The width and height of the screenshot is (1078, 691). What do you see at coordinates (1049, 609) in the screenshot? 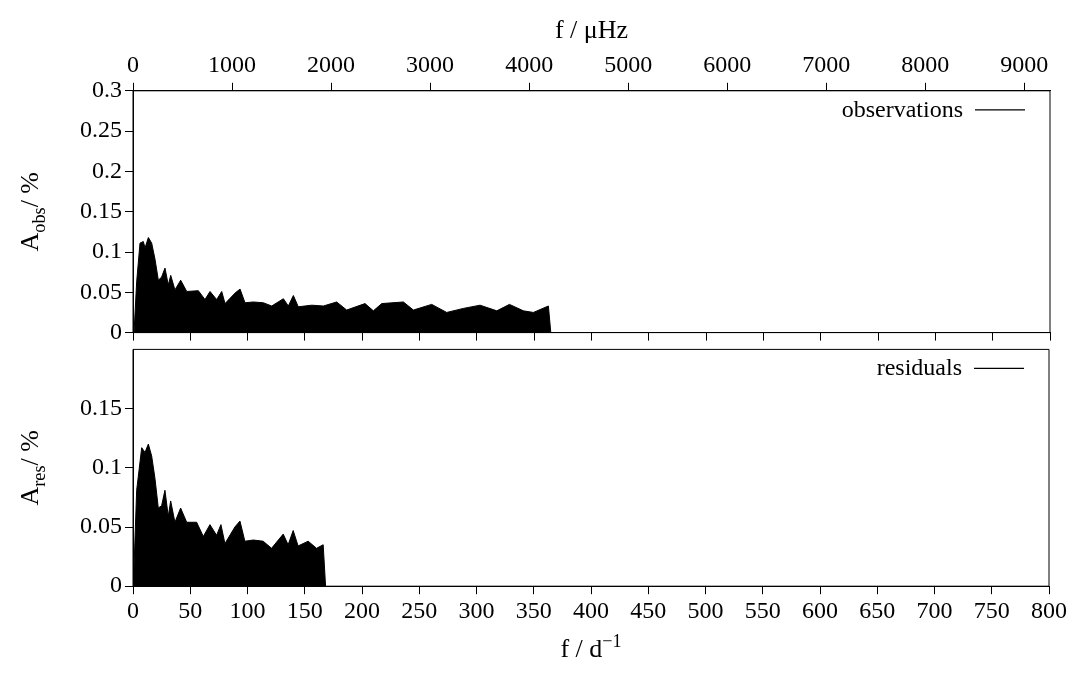
I see `x-tick-label: 800` at bounding box center [1049, 609].